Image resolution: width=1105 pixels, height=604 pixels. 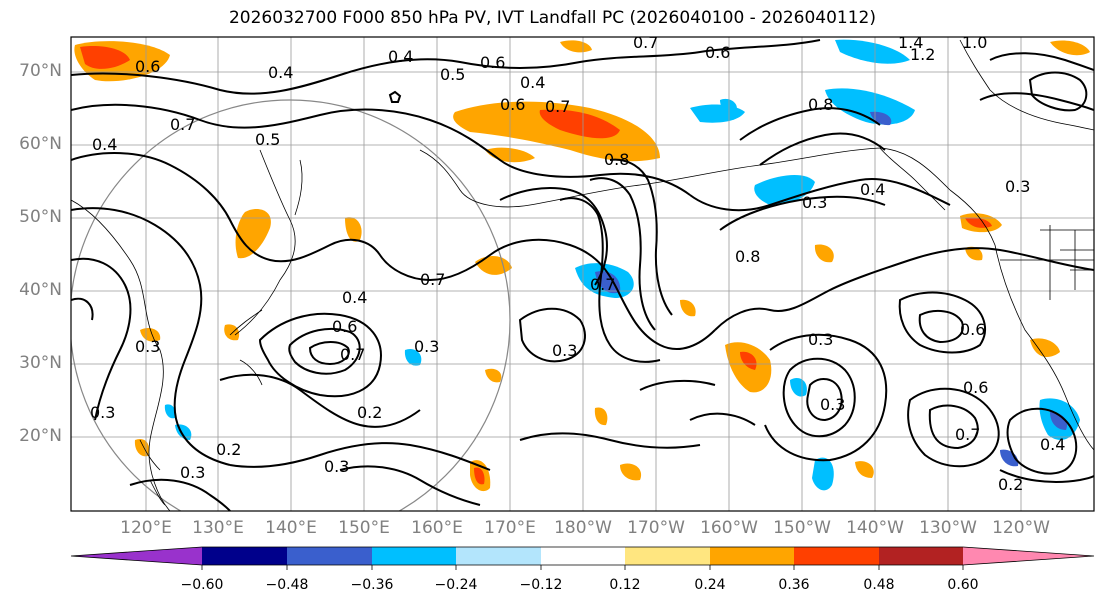 I want to click on colorbar-tick-label: 0.60, so click(x=963, y=585).